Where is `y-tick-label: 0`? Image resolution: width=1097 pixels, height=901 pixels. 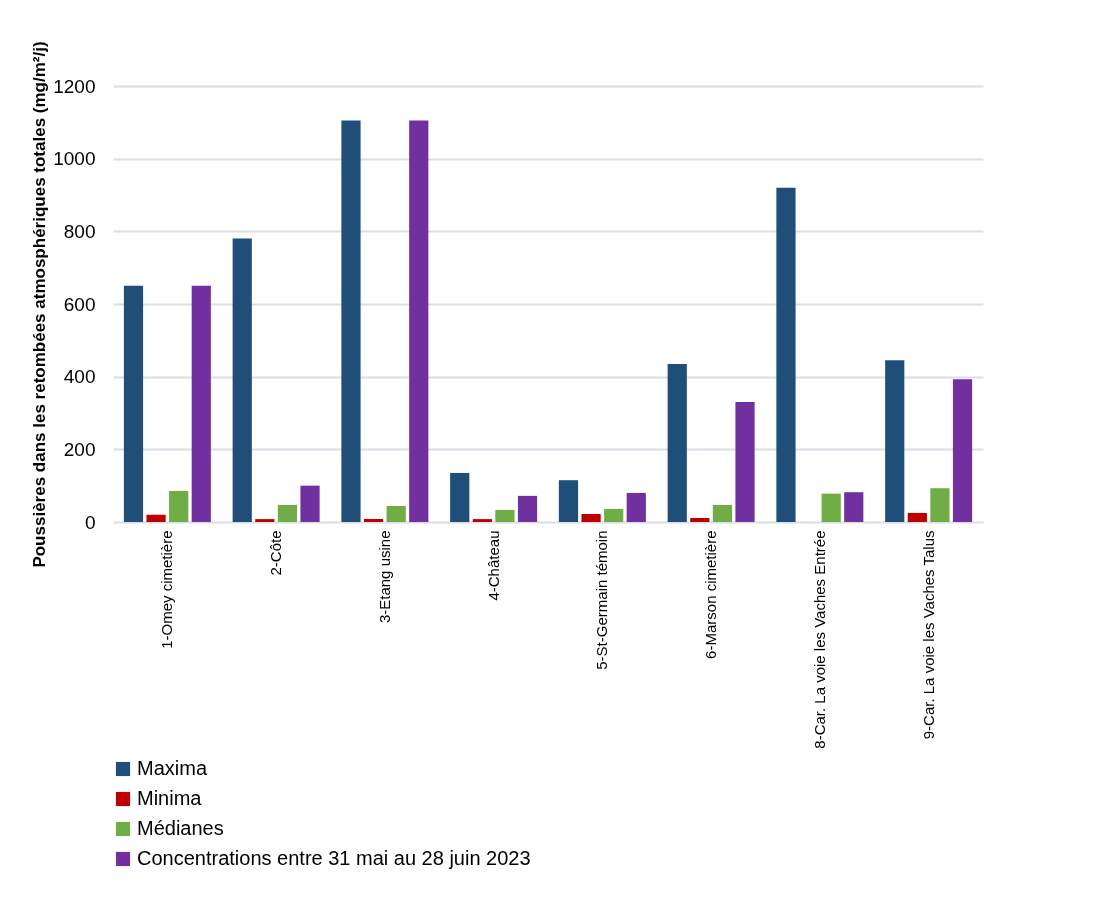 y-tick-label: 0 is located at coordinates (90, 522).